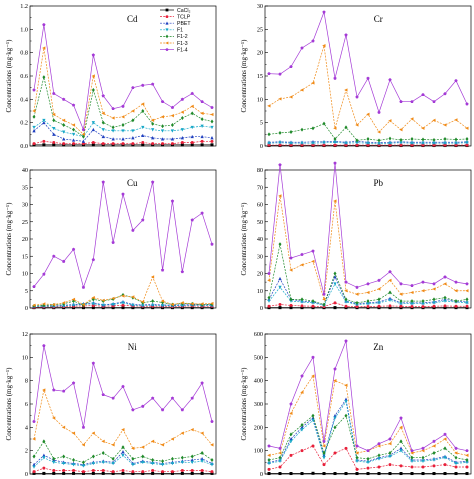 This screenshot has width=474, height=479. I want to click on series-f1, so click(368, 295).